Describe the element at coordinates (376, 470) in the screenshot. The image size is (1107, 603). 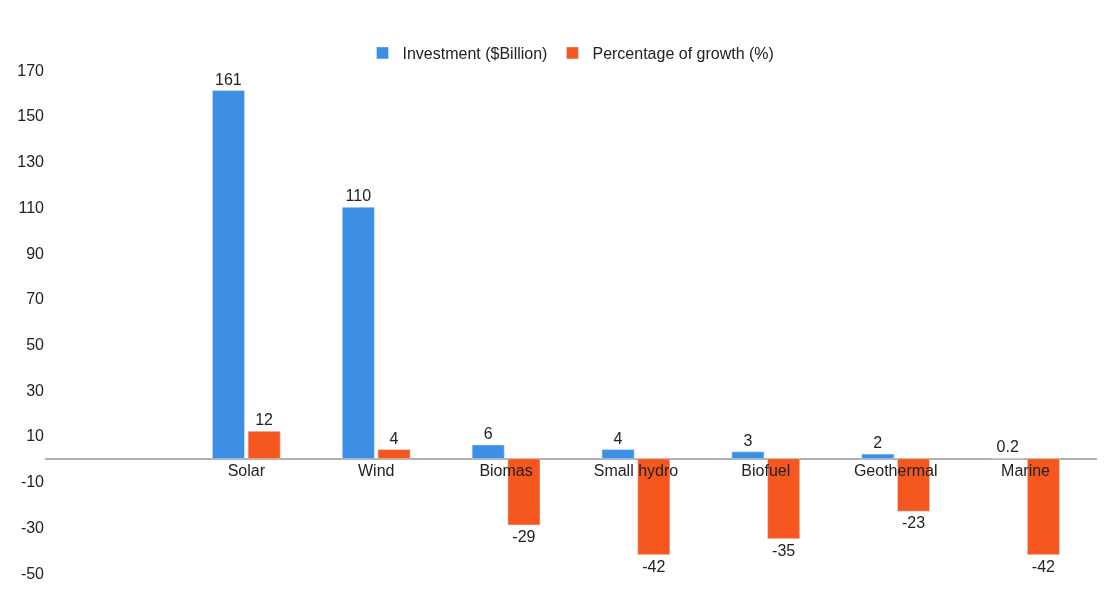
I see `x-tick-label: Wind` at that location.